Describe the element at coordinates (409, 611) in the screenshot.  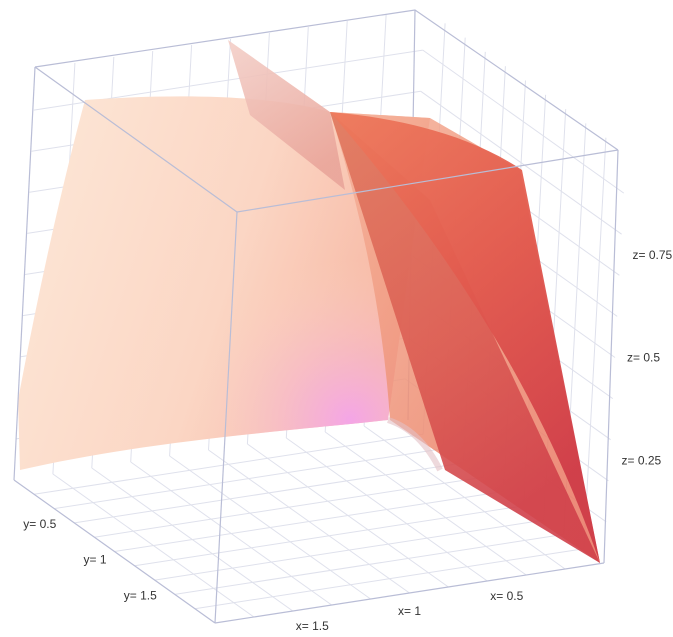
I see `x-tick-label: x= 1` at that location.